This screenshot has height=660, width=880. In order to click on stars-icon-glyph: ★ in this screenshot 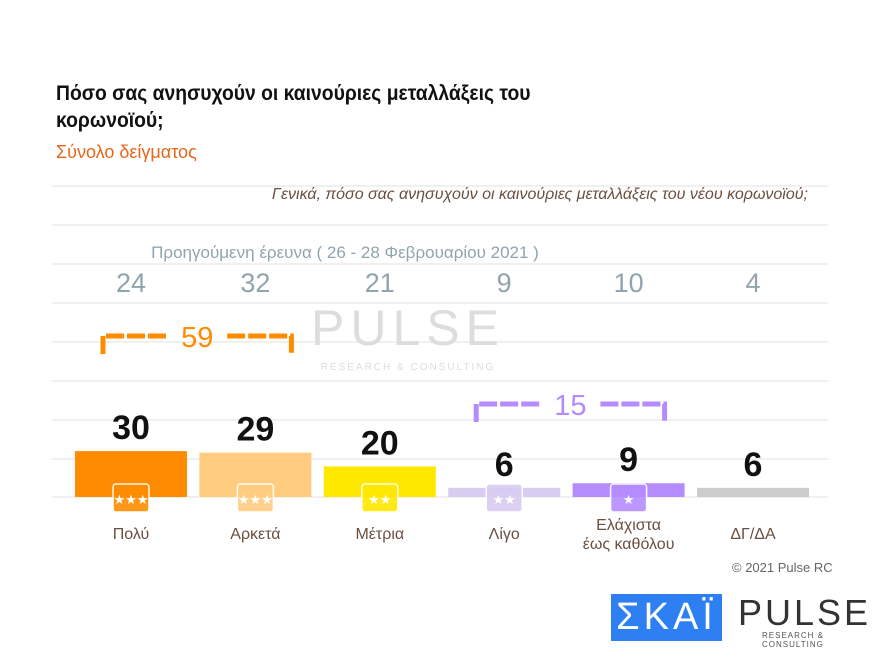, I will do `click(629, 499)`.